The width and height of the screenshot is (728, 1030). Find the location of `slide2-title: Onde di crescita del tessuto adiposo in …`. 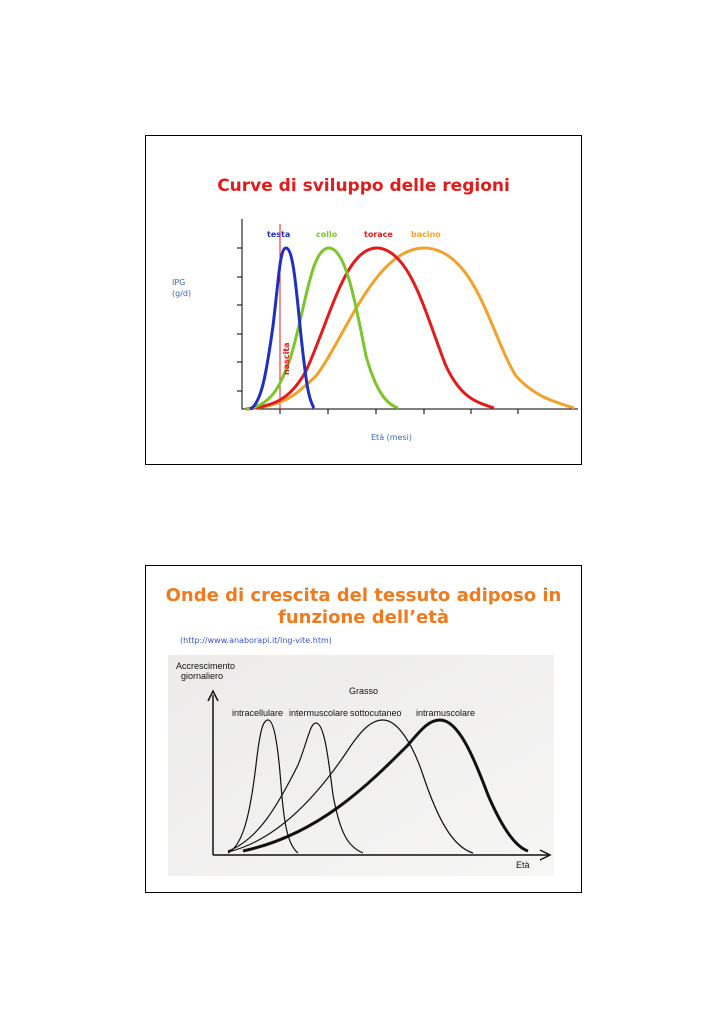

slide2-title: Onde di crescita del tessuto adiposo in … is located at coordinates (363, 606).